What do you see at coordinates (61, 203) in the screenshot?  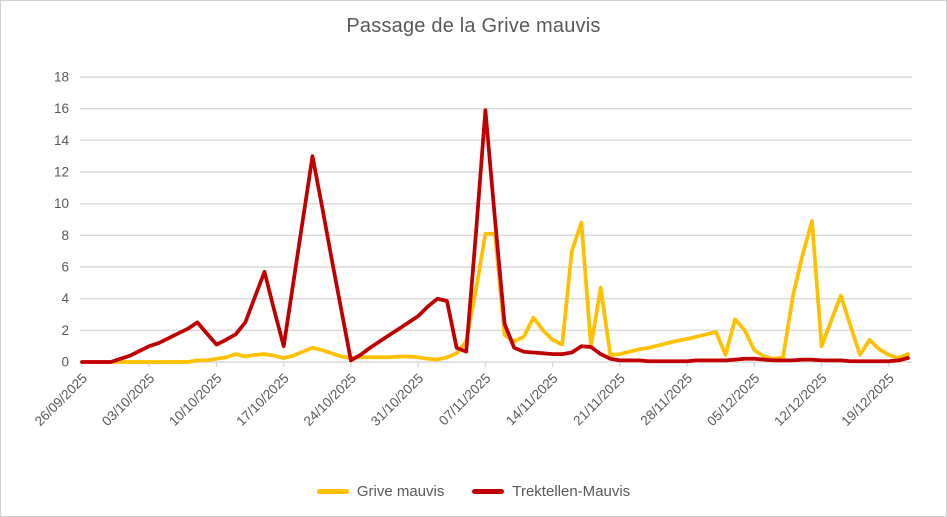 I see `y-axis-tick-label-10: 10` at bounding box center [61, 203].